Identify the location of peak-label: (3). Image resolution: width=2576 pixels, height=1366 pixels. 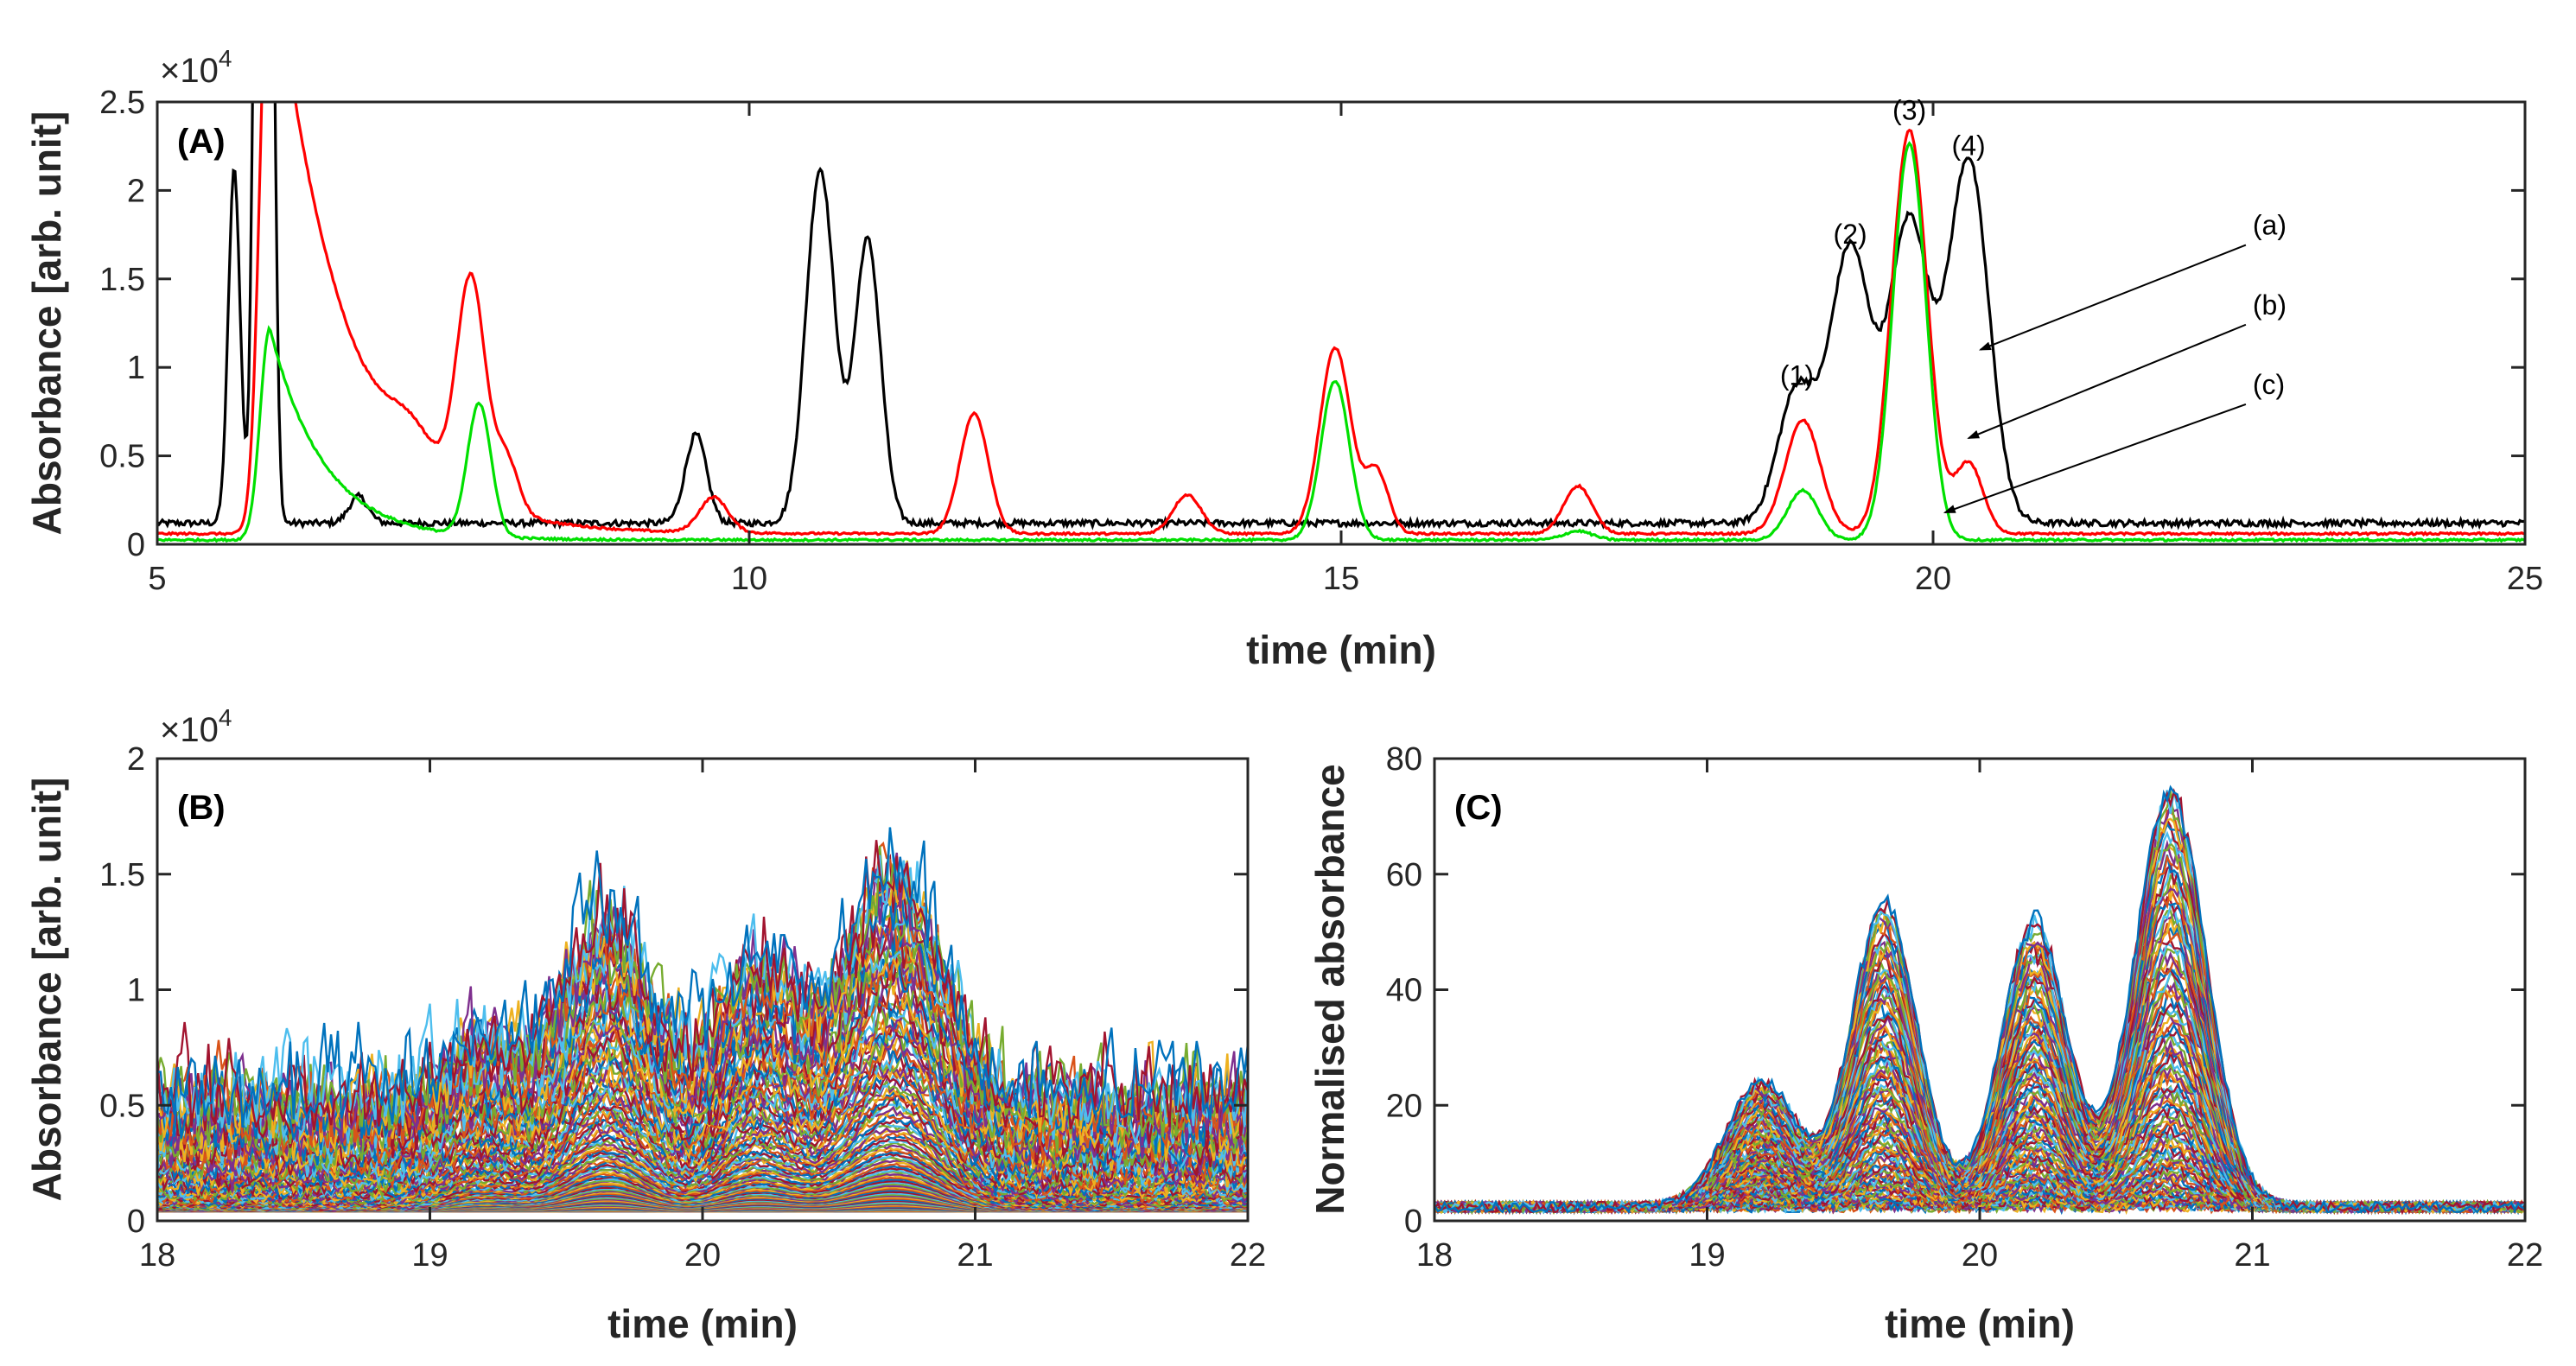
(1909, 109).